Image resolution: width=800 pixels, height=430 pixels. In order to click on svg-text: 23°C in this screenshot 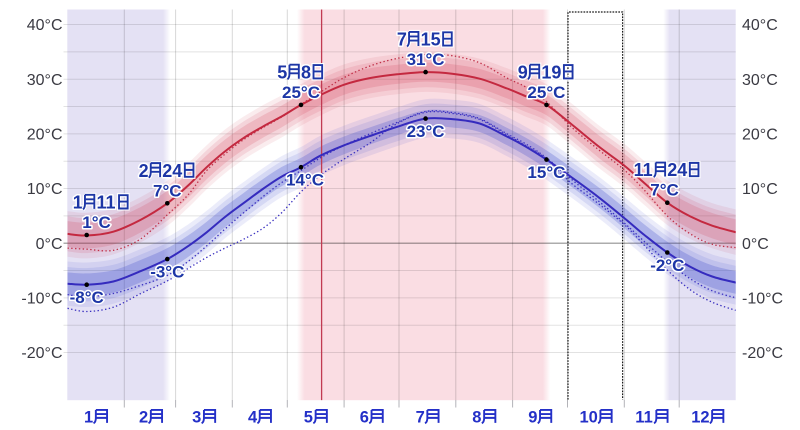, I will do `click(426, 131)`.